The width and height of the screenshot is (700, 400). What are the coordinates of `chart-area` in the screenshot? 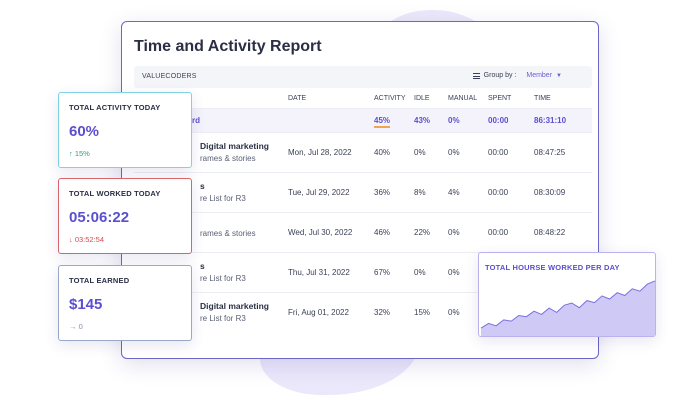 It's located at (568, 308).